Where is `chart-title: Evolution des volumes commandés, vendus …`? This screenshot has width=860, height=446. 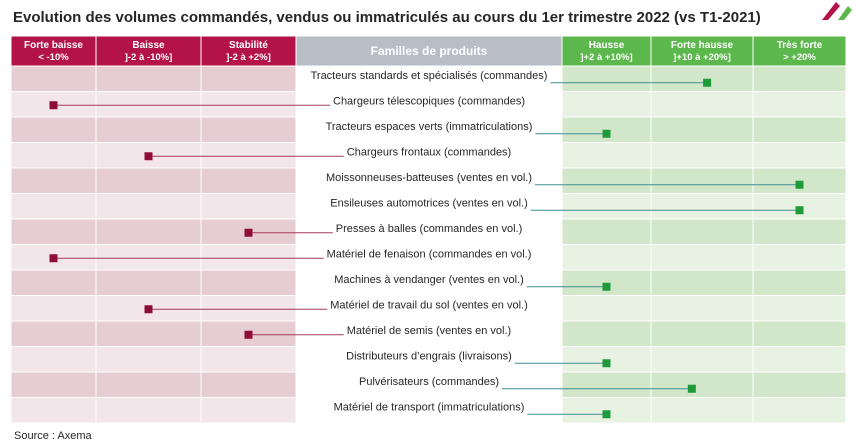
chart-title: Evolution des volumes commandés, vendus … is located at coordinates (387, 17).